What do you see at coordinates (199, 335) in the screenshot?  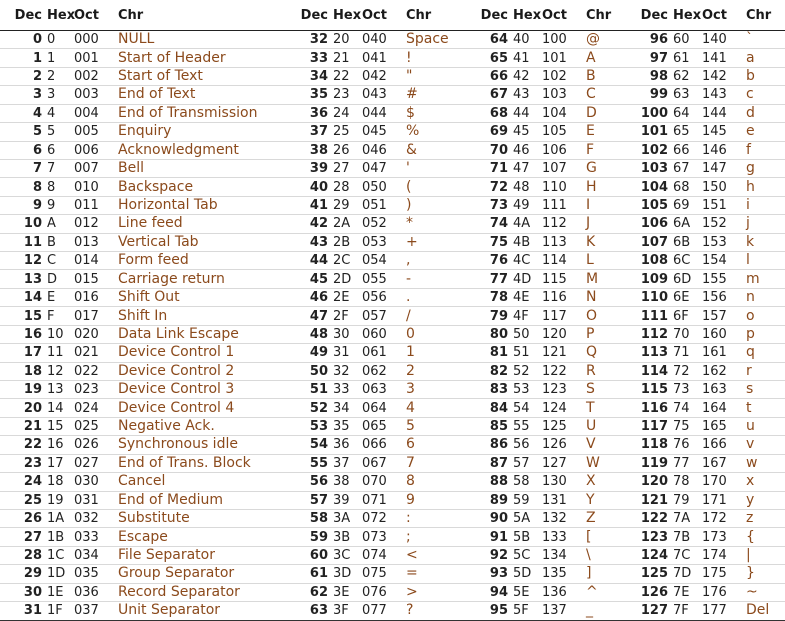 I see `chr-cell: Data Link Escape` at bounding box center [199, 335].